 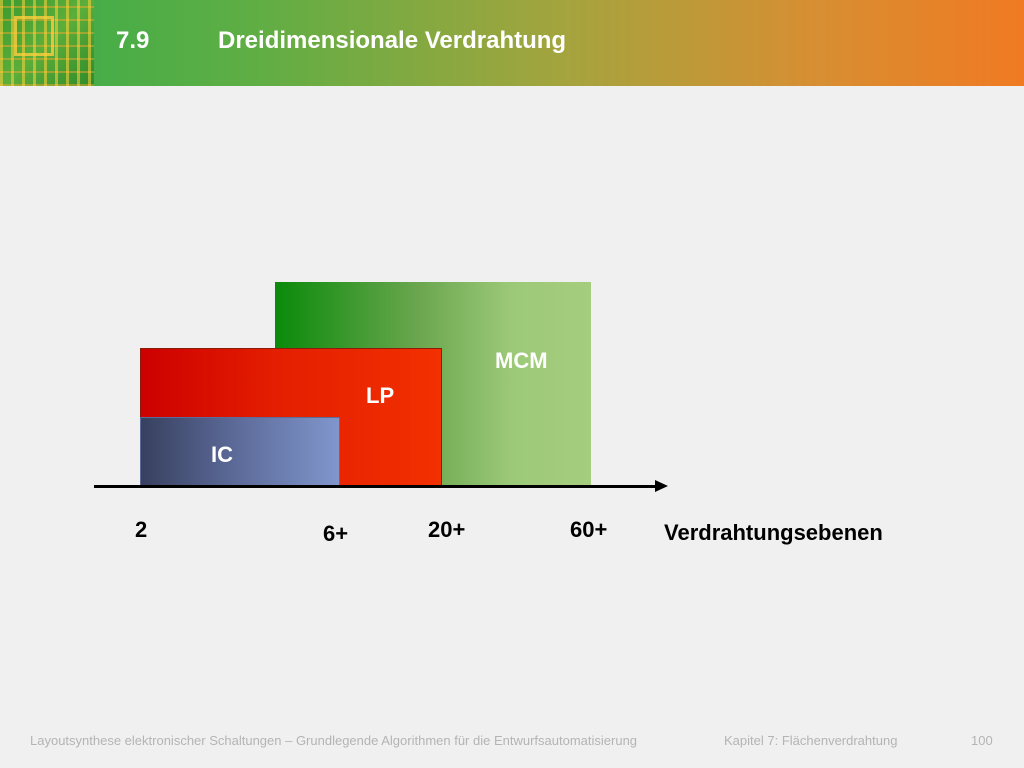 I want to click on circuit-board-logo, so click(x=47, y=43).